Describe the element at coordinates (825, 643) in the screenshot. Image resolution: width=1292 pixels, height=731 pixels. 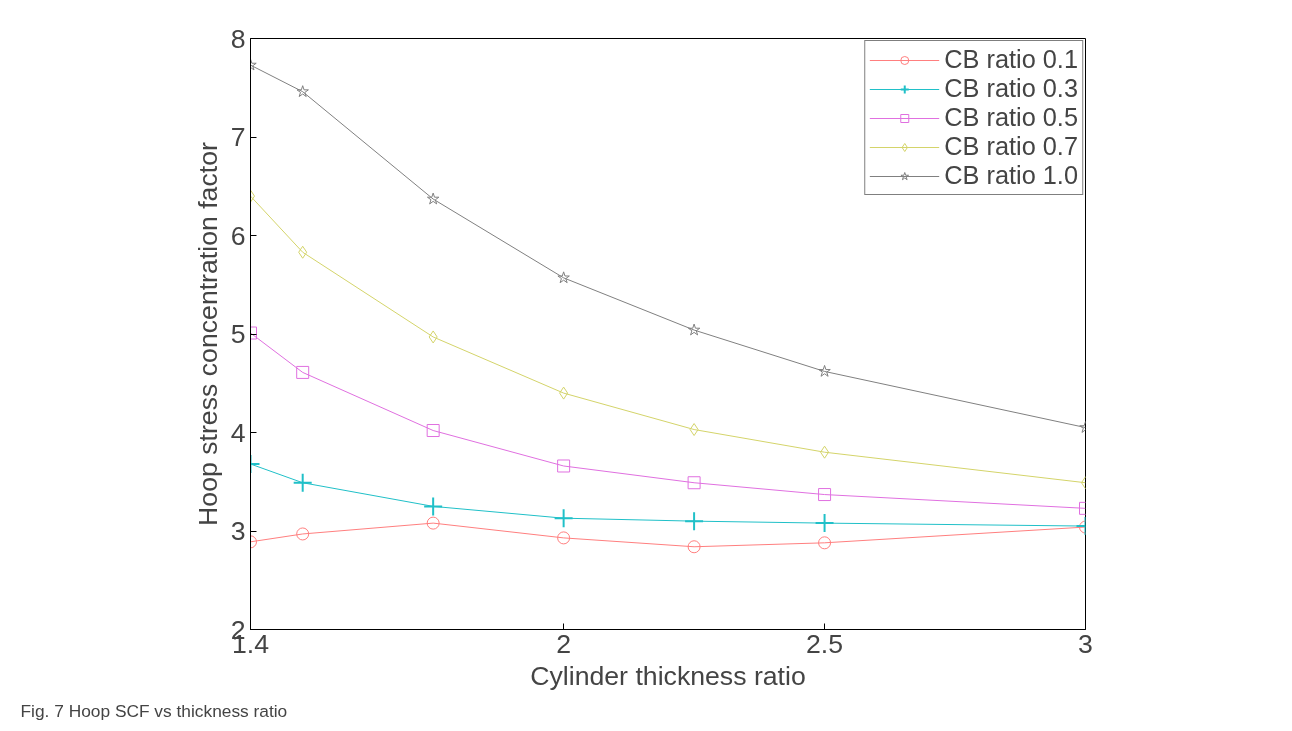
I see `x-tick-label: 2.5` at that location.